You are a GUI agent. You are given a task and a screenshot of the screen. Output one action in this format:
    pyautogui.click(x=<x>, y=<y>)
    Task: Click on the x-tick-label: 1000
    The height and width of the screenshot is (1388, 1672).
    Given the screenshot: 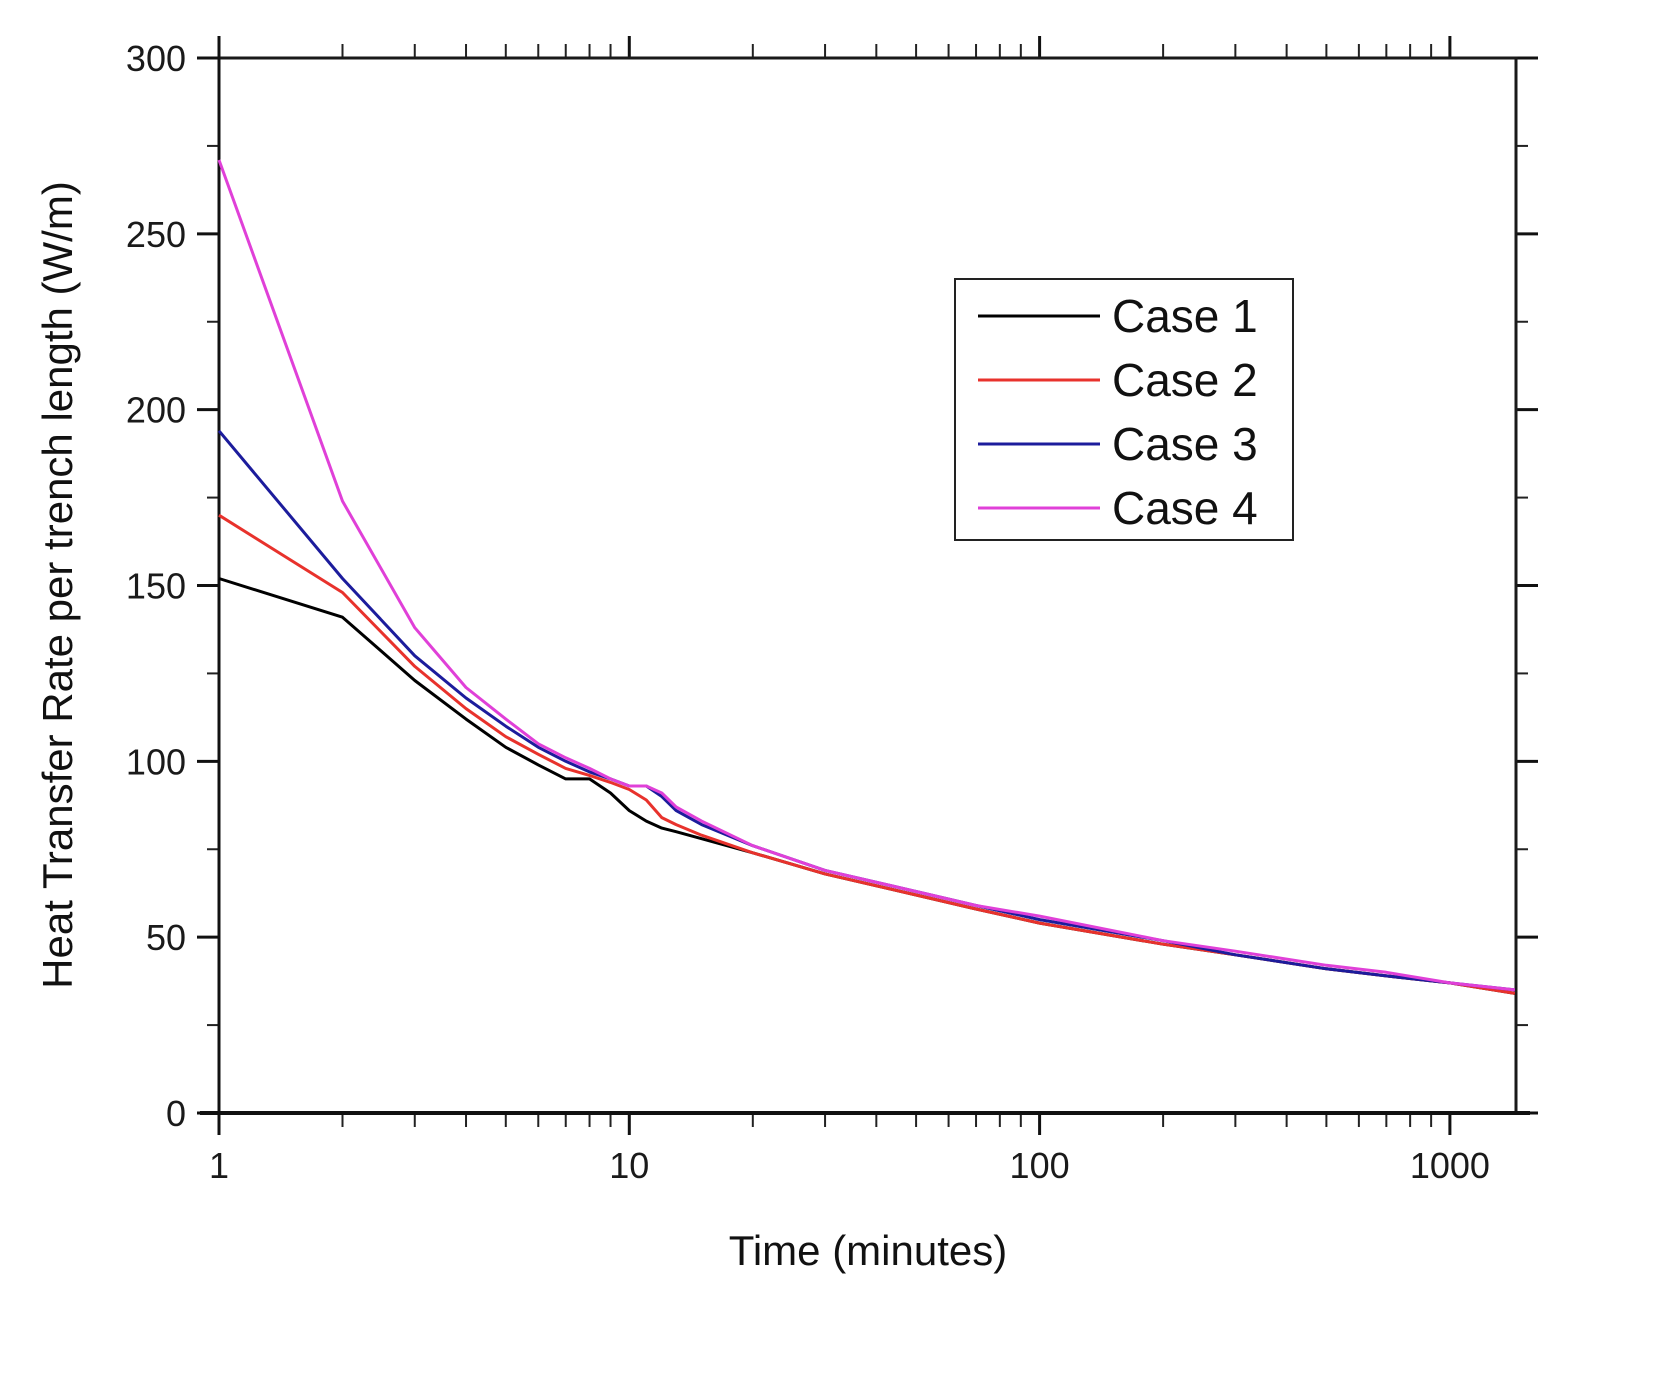 What is the action you would take?
    pyautogui.click(x=1450, y=1165)
    